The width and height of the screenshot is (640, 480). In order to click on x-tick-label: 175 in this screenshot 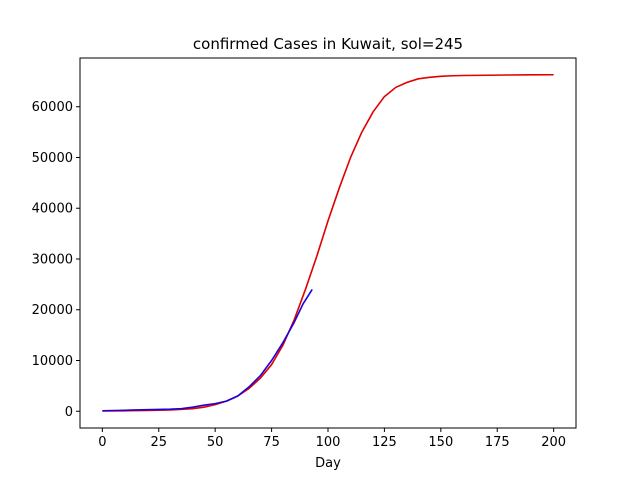, I will do `click(497, 442)`.